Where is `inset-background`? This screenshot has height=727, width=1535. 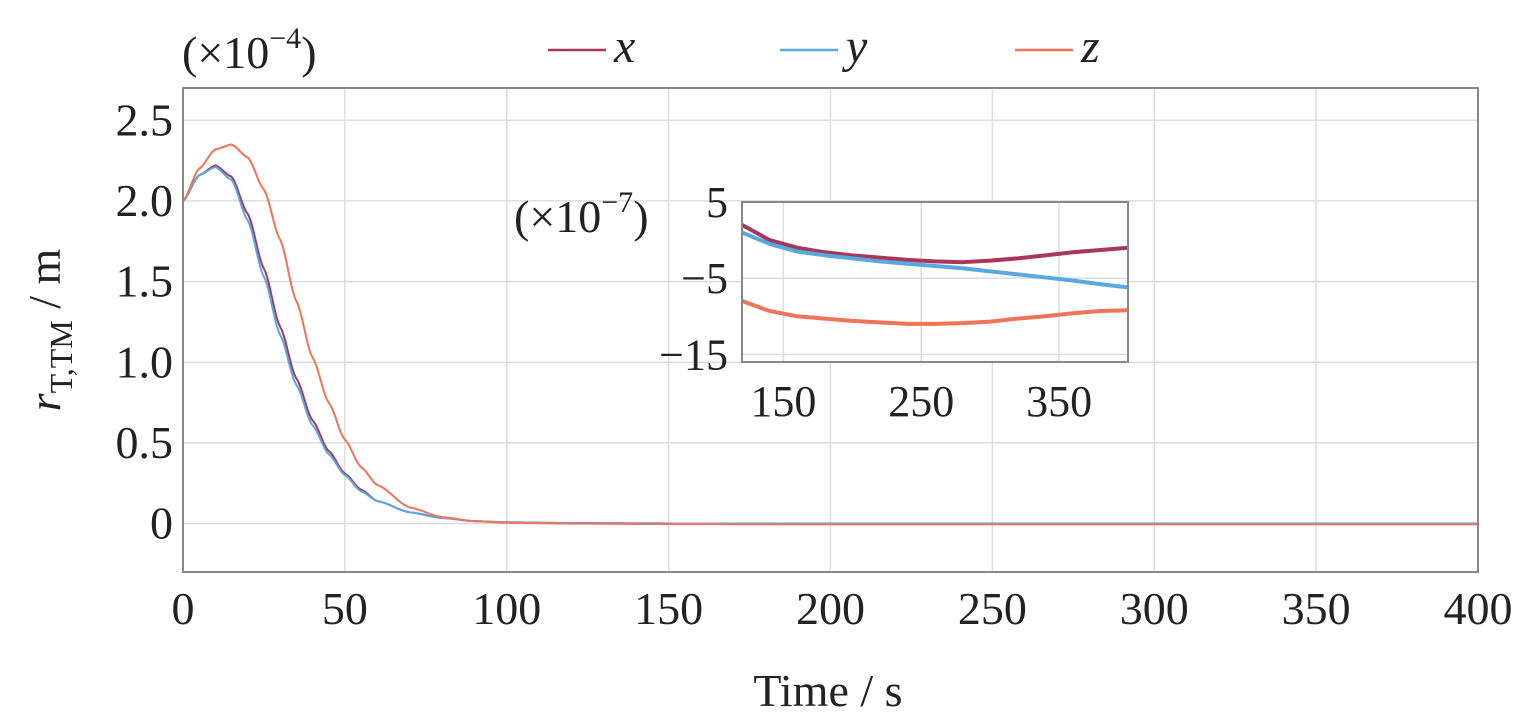
inset-background is located at coordinates (935, 282).